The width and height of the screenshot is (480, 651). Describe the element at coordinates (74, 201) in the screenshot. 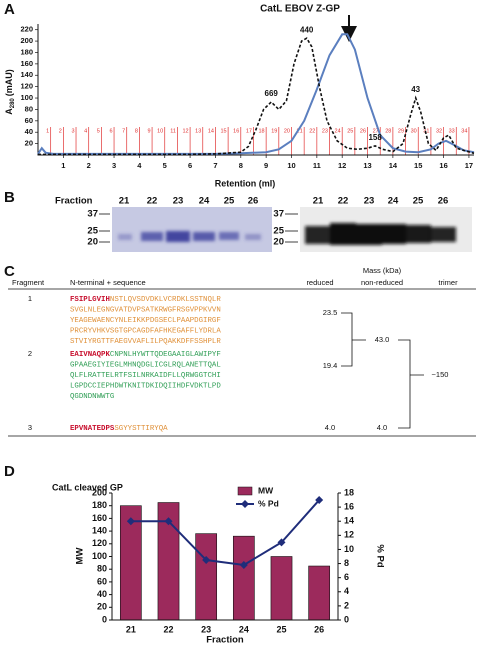

I see `gel-fraction-label: Fraction` at that location.